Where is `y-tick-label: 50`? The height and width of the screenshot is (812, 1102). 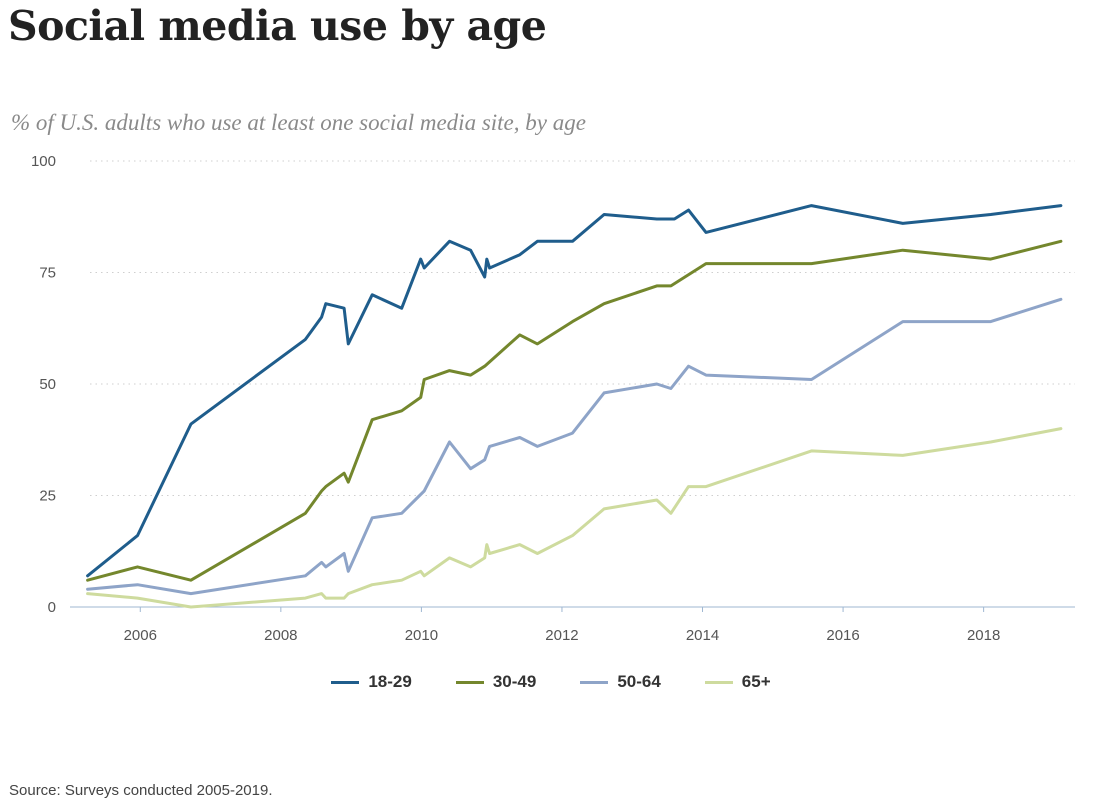 y-tick-label: 50 is located at coordinates (47, 384).